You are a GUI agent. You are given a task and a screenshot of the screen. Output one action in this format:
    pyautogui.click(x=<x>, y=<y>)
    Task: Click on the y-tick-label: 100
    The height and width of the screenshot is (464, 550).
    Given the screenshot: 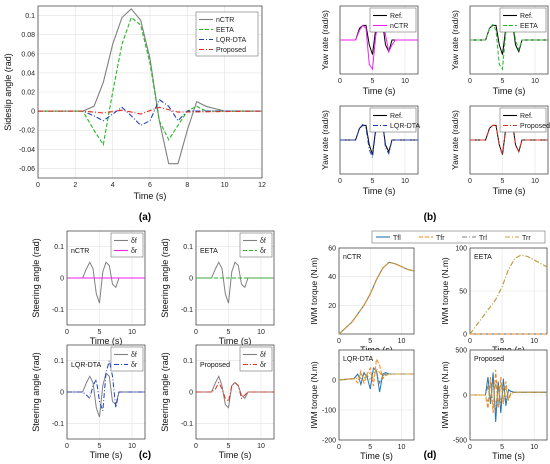 What is the action you would take?
    pyautogui.click(x=461, y=249)
    